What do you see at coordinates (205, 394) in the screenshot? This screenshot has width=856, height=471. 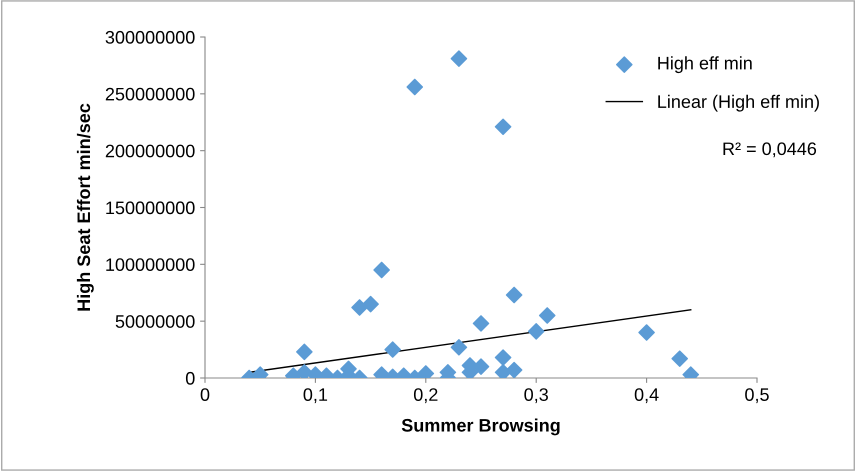 I see `x-tick-label: 0` at bounding box center [205, 394].